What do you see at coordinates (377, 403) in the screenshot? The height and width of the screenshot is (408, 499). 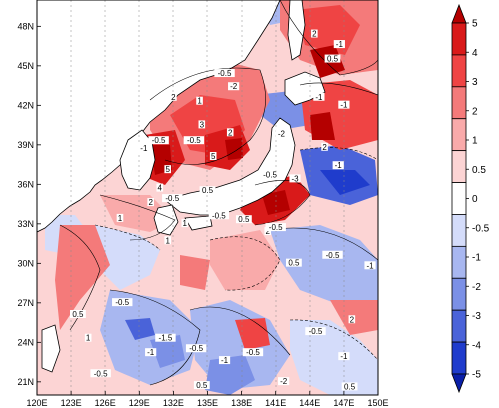 I see `lon-tick-label: 150E` at bounding box center [377, 403].